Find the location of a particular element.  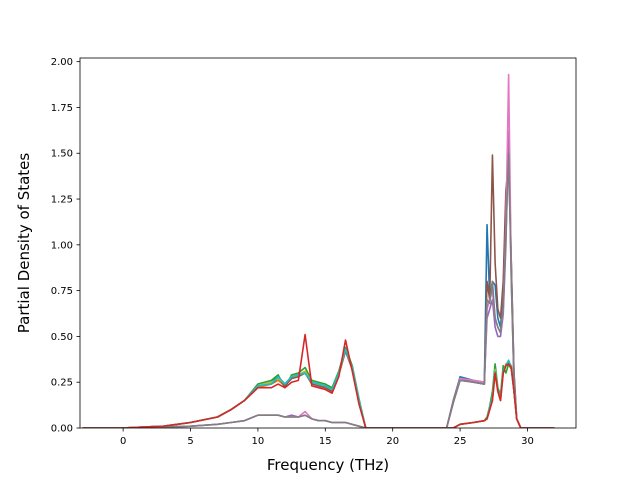

x-tick-label: 15 is located at coordinates (325, 441).